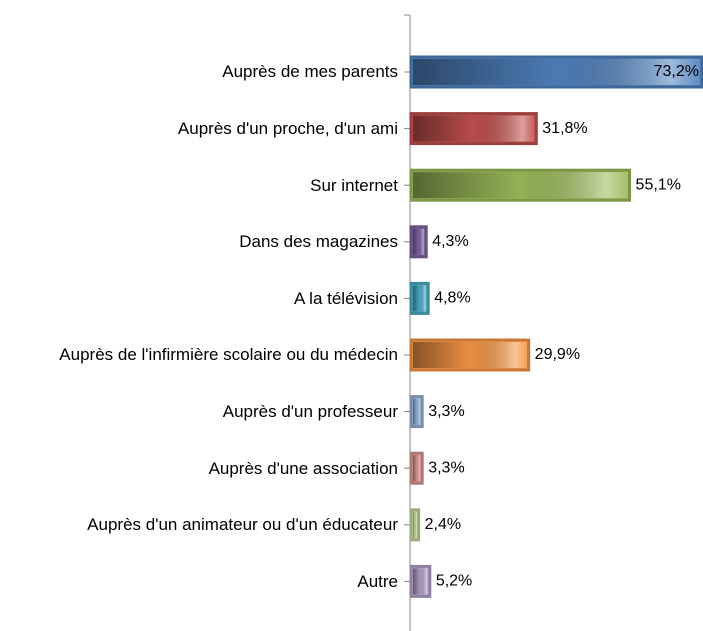 The height and width of the screenshot is (631, 703). What do you see at coordinates (452, 298) in the screenshot?
I see `value-label: 4,8%` at bounding box center [452, 298].